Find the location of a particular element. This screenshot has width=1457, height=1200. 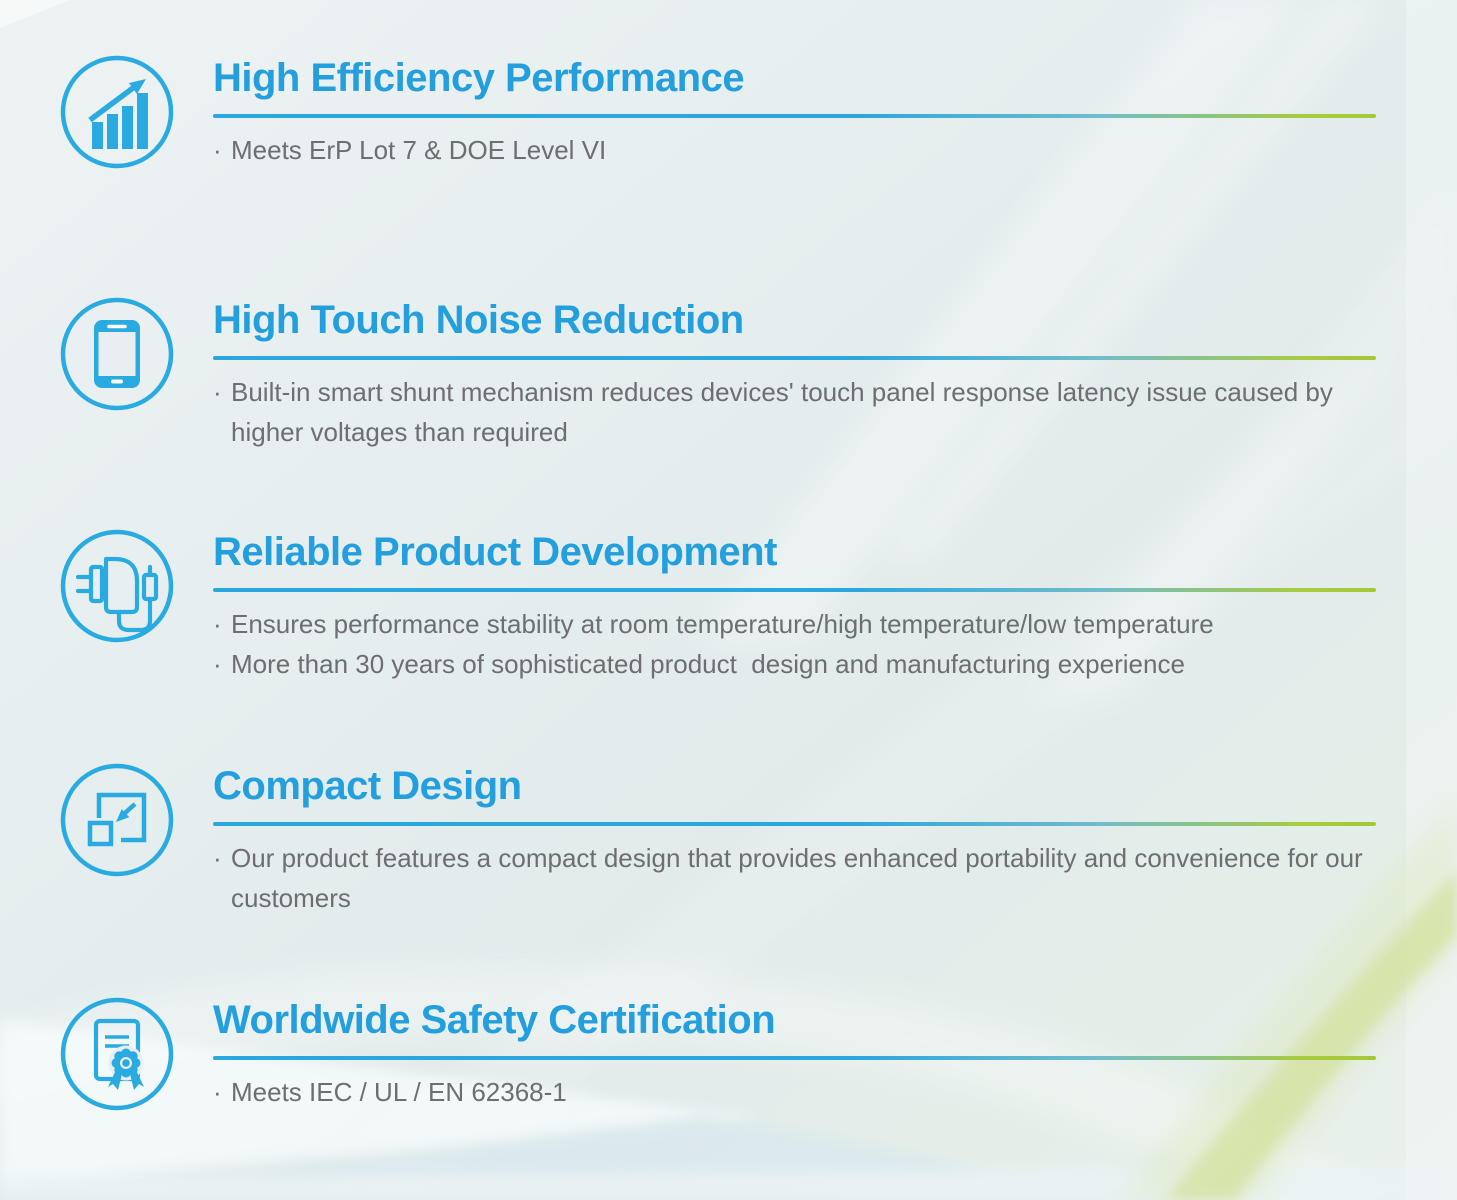

feature-title: Worldwide Safety Certification is located at coordinates (494, 1020).